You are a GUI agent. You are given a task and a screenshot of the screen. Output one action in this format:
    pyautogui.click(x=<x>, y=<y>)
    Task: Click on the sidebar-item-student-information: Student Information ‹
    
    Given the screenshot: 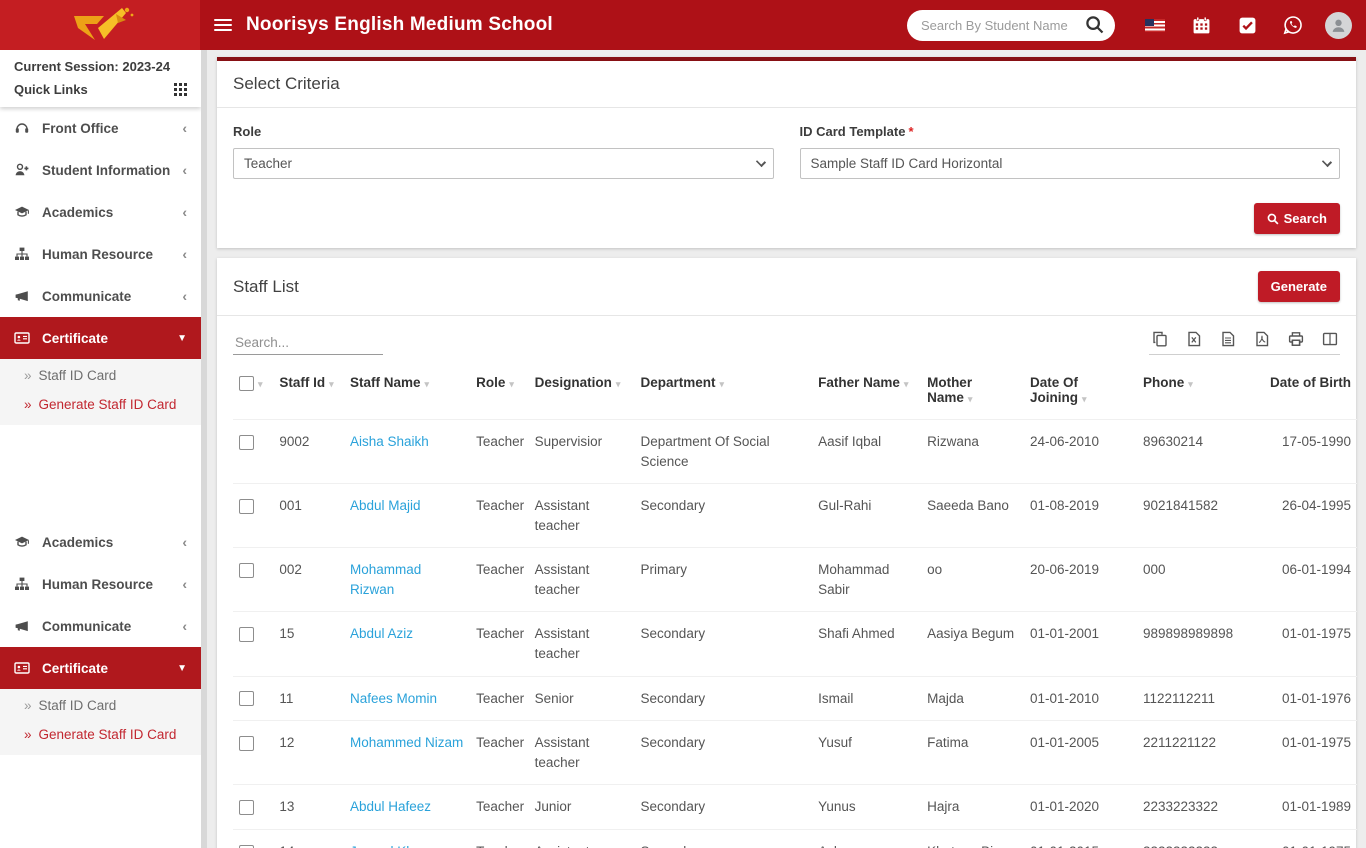 What is the action you would take?
    pyautogui.click(x=100, y=170)
    